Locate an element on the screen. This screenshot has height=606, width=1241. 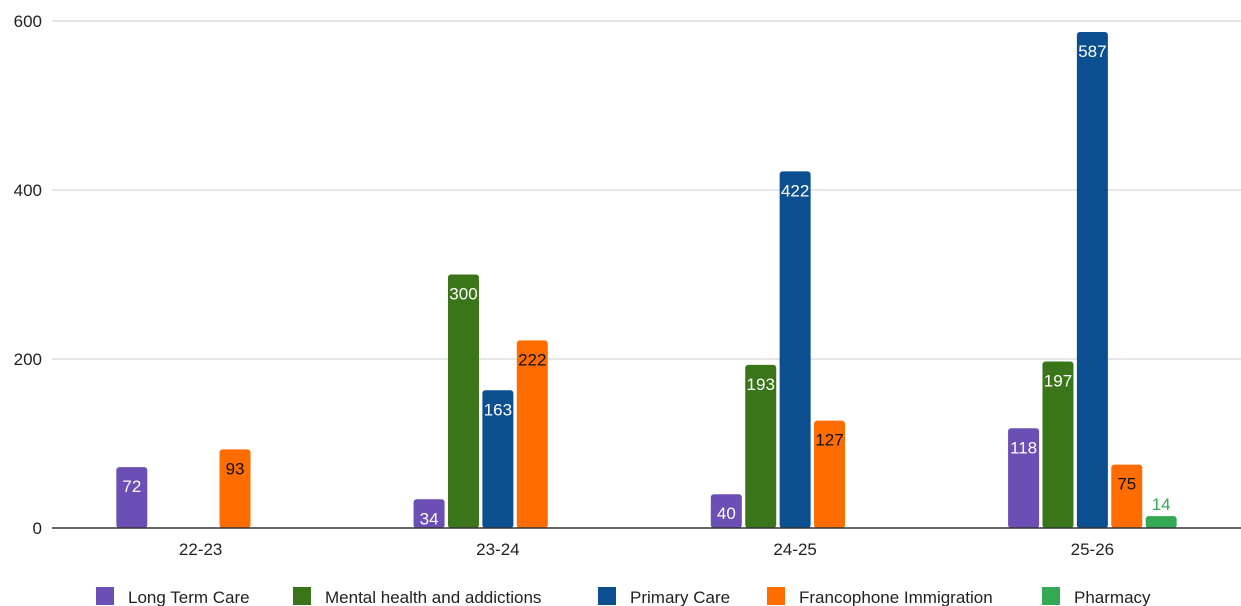
y-axis: 0 200 400 600 is located at coordinates (28, 275).